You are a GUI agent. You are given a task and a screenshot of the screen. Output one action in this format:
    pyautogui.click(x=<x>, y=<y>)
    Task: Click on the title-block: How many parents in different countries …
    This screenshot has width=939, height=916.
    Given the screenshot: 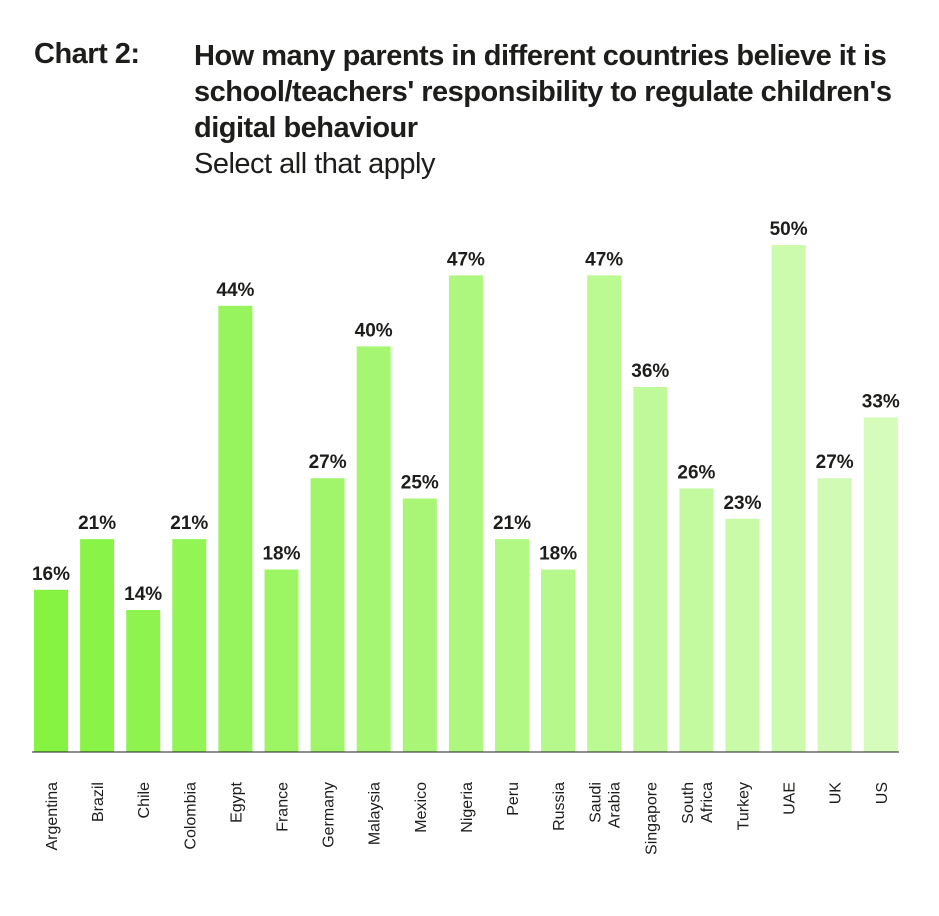 What is the action you would take?
    pyautogui.click(x=554, y=110)
    